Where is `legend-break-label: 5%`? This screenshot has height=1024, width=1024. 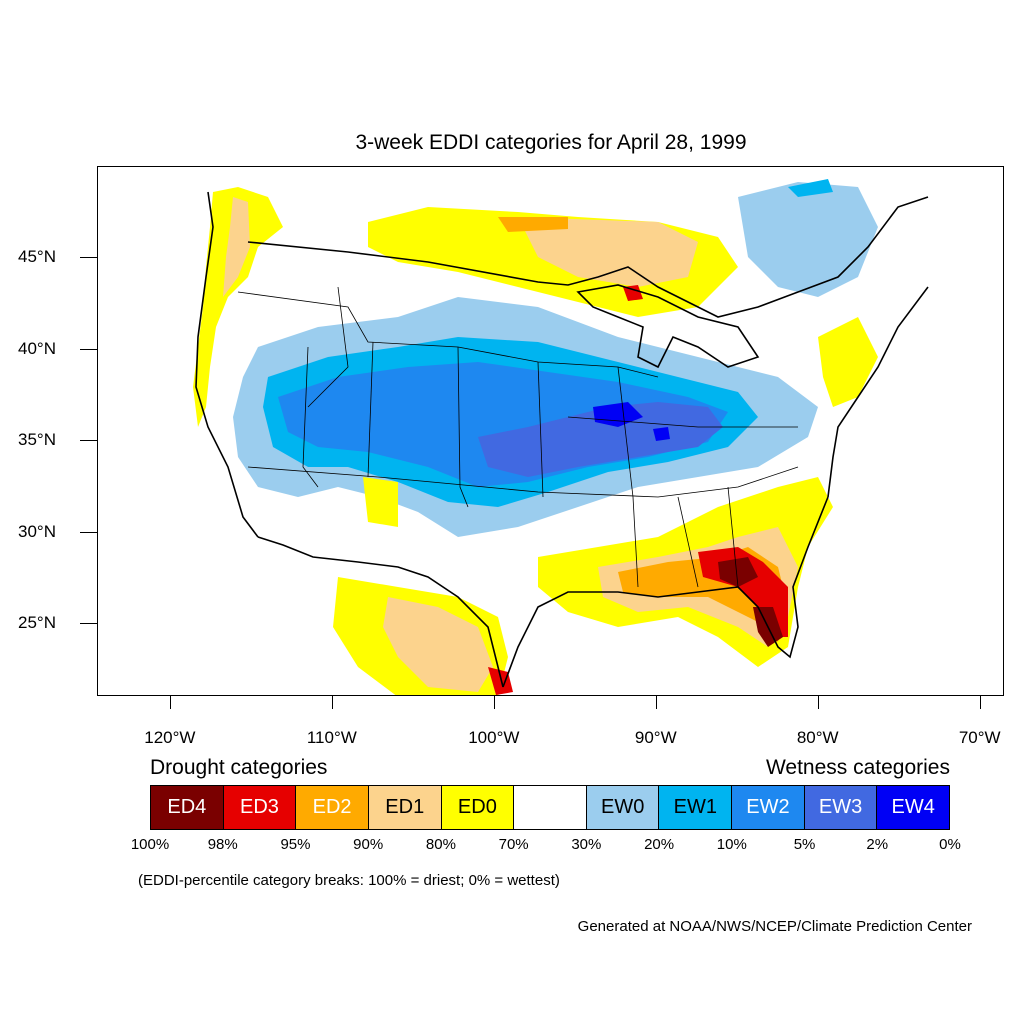 legend-break-label: 5% is located at coordinates (804, 844).